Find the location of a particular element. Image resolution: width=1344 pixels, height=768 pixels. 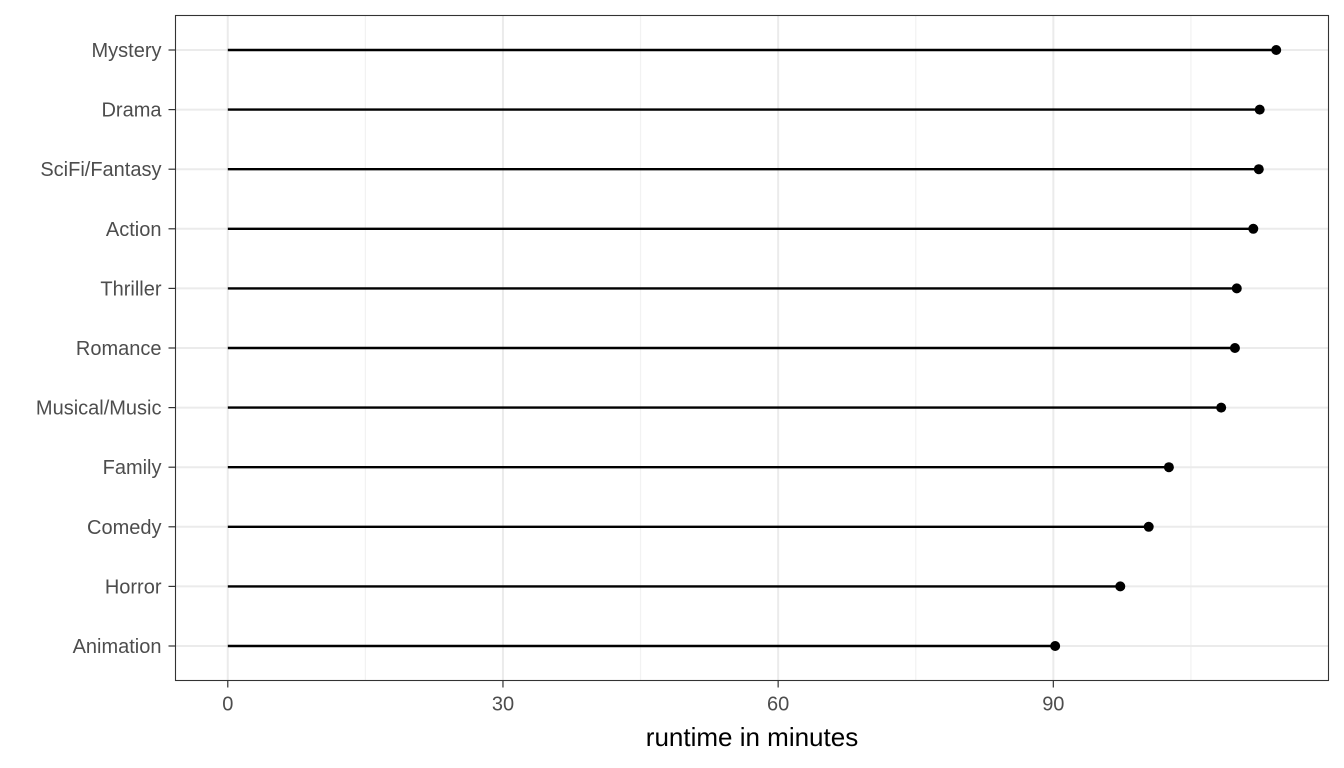

y-tick-label: Comedy is located at coordinates (124, 528).